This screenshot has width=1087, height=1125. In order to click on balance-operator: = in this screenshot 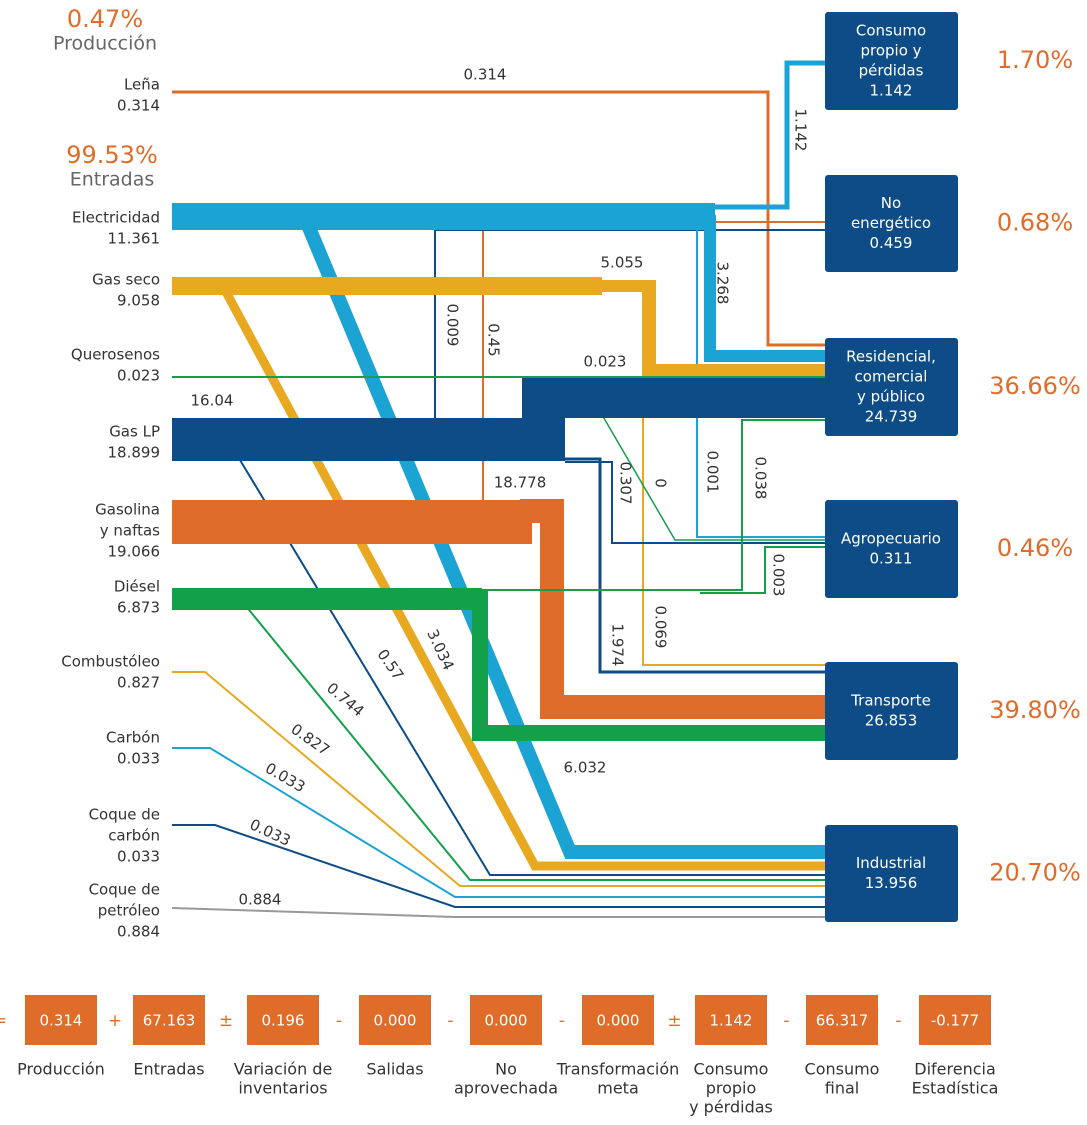, I will do `click(3, 1021)`.